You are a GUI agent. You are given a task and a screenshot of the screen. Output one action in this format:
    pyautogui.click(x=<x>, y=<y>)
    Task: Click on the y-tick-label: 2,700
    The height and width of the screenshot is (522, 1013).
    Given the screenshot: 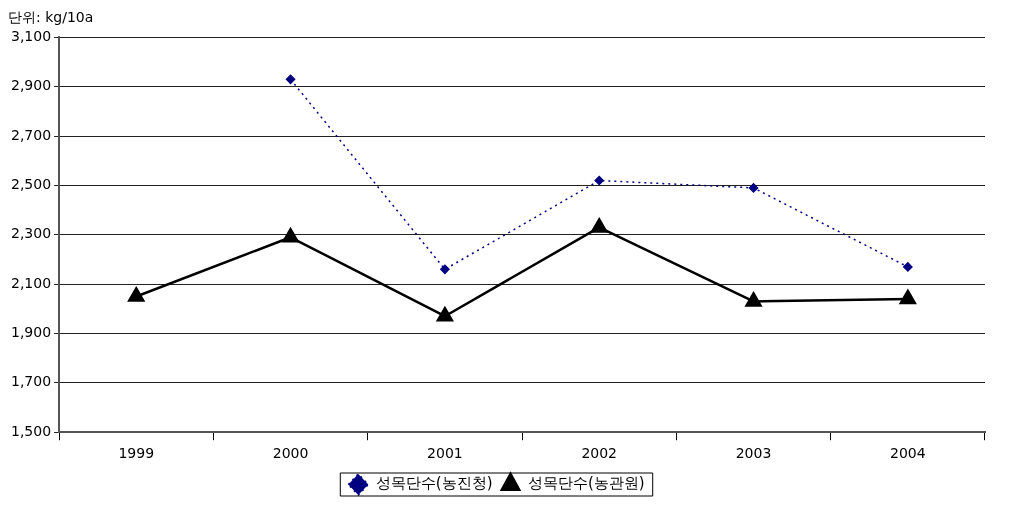 What is the action you would take?
    pyautogui.click(x=31, y=134)
    